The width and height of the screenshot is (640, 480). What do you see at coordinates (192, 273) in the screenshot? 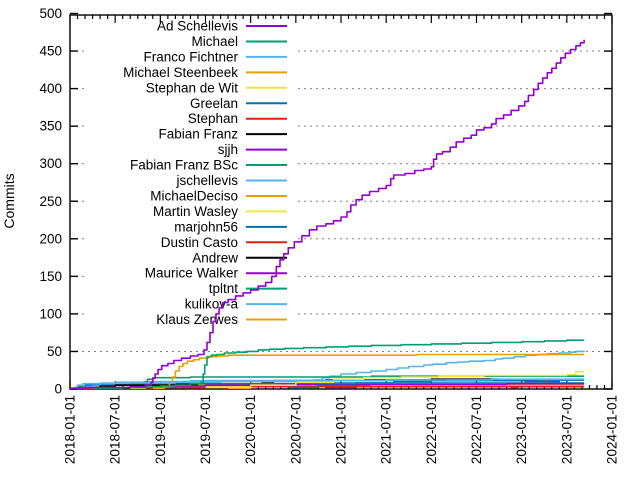
I see `legend-label-maurice-walker: Maurice Walker` at bounding box center [192, 273].